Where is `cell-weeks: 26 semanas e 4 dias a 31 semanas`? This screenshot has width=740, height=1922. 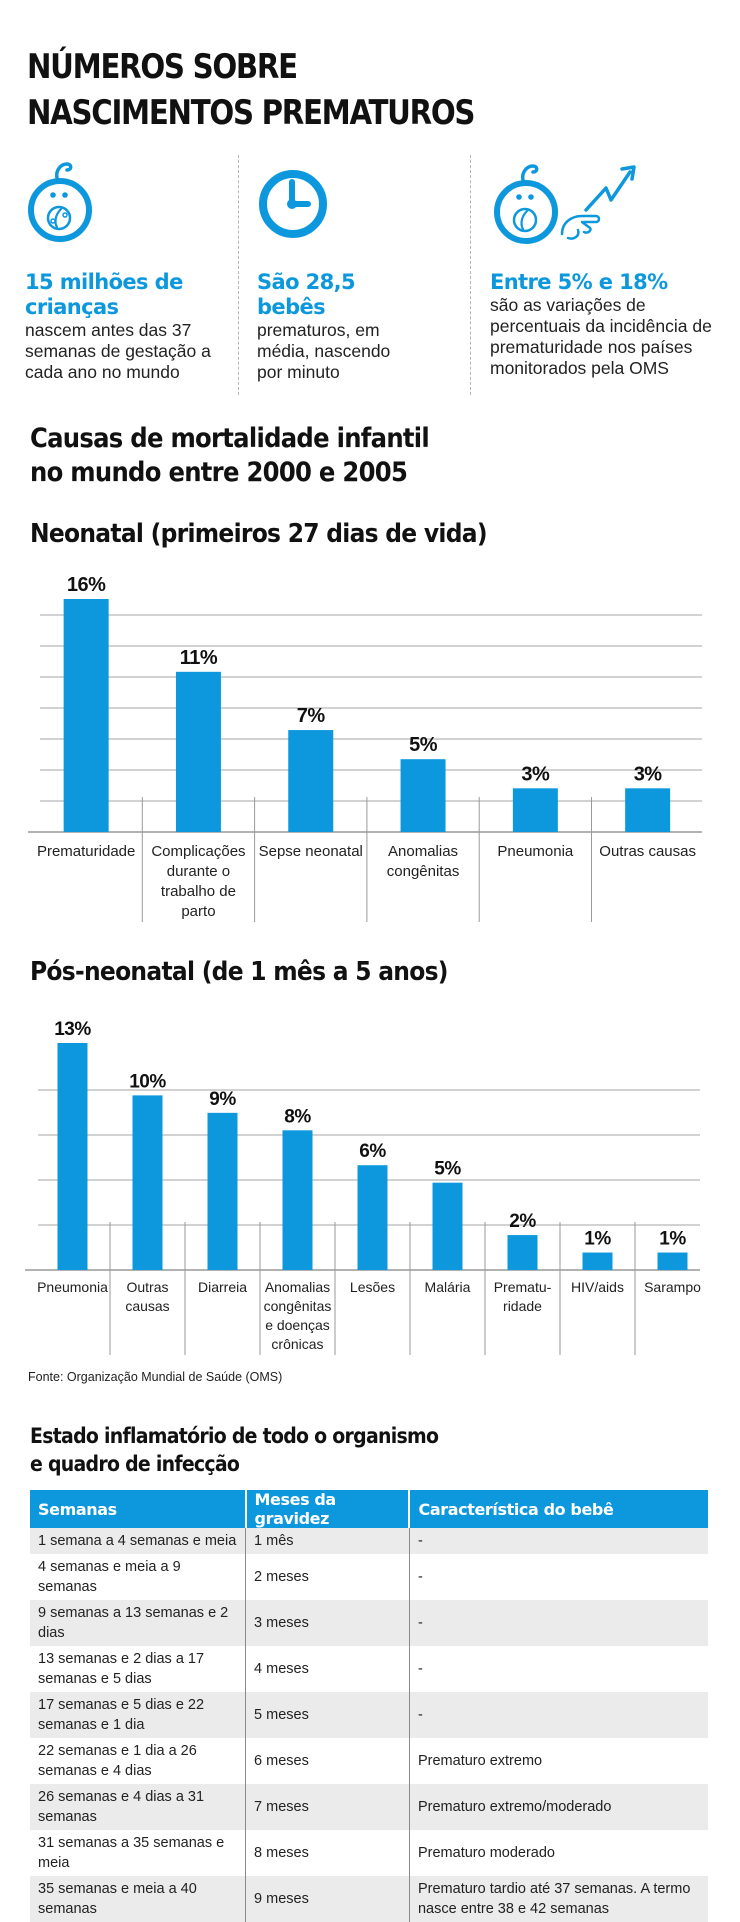
cell-weeks: 26 semanas e 4 dias a 31 semanas is located at coordinates (138, 1807).